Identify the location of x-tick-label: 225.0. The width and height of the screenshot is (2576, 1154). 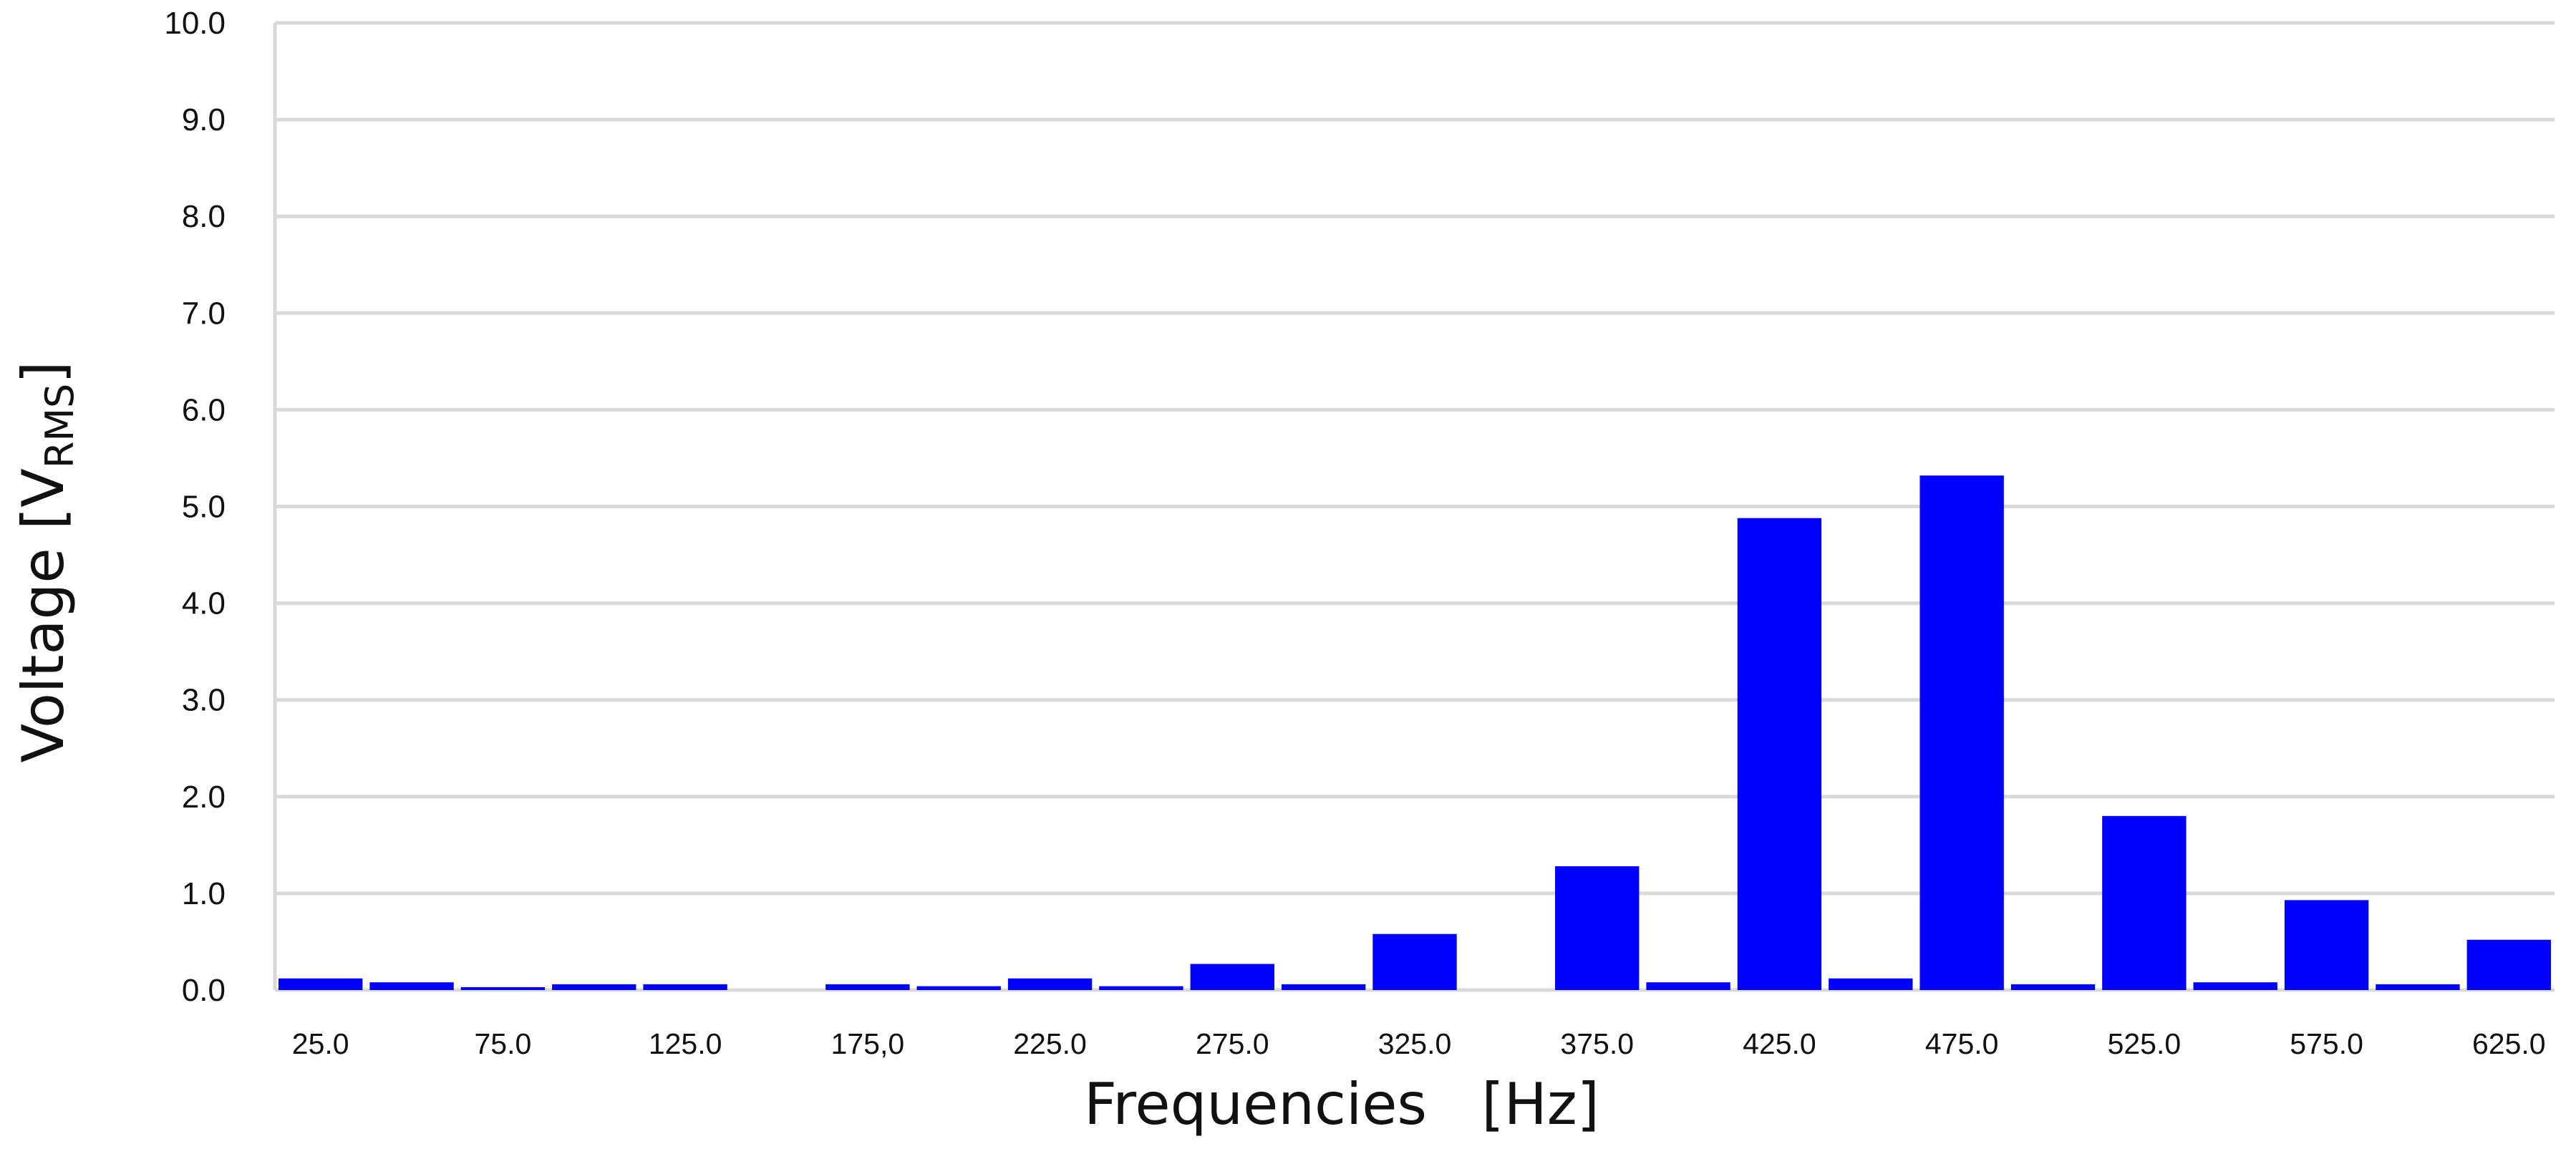
(1050, 1043).